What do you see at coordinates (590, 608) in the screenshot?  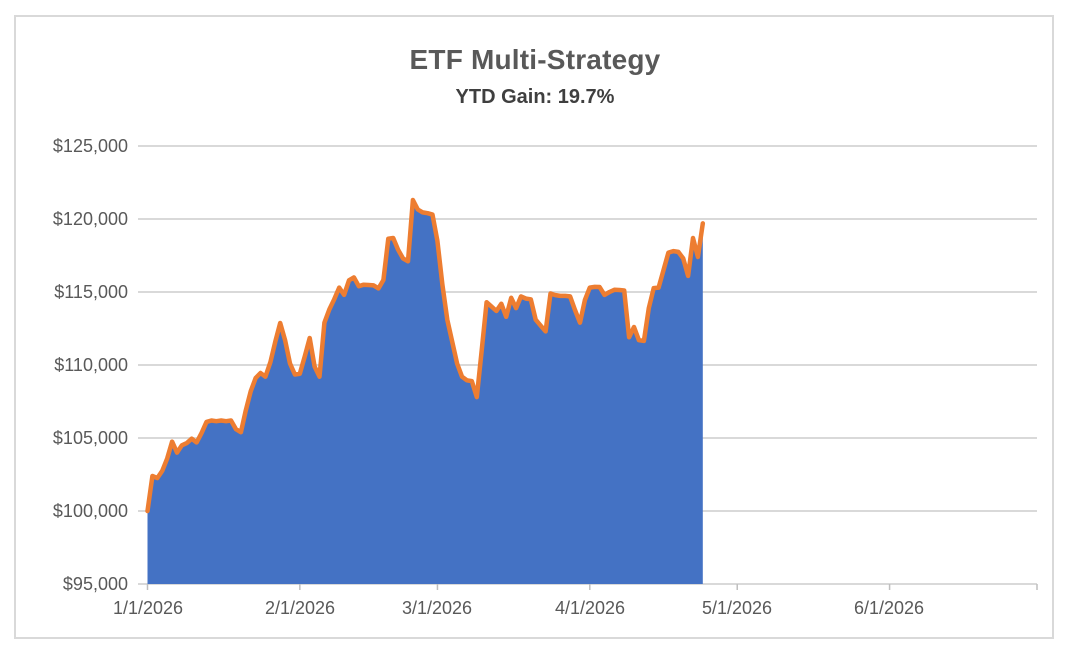 I see `x-tick-label: 4/1/2026` at bounding box center [590, 608].